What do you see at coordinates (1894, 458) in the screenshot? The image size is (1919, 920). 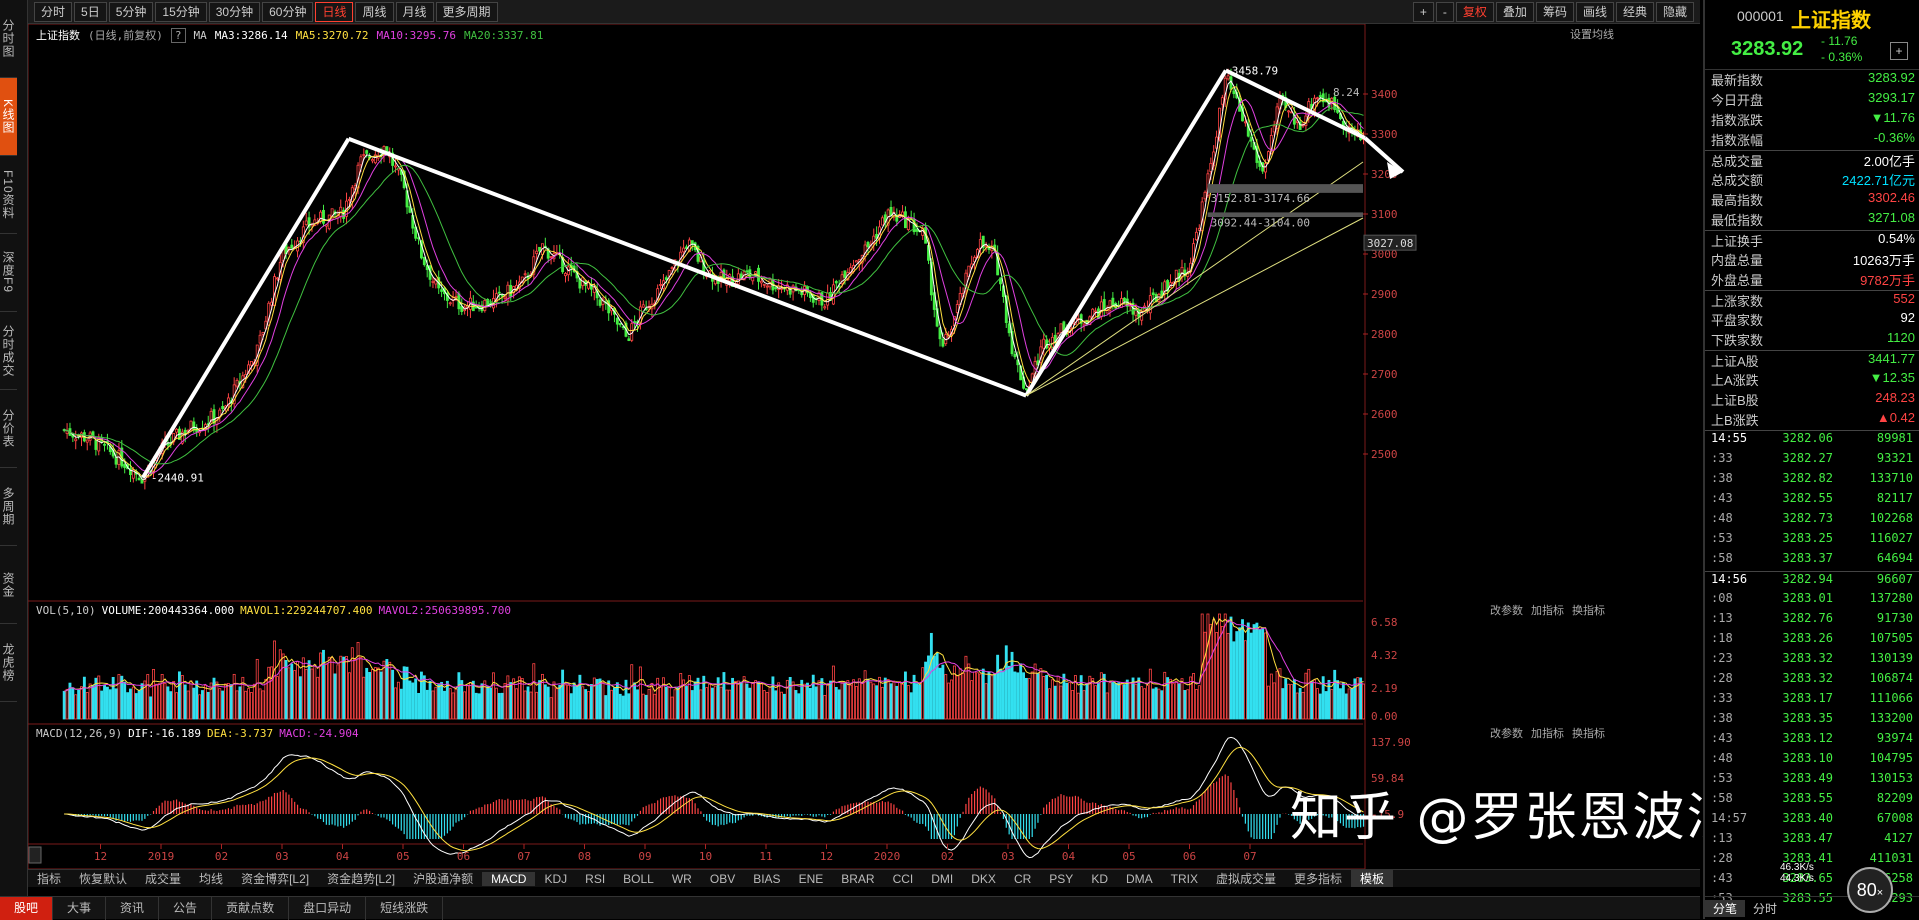 I see `tick-volume: 93321` at bounding box center [1894, 458].